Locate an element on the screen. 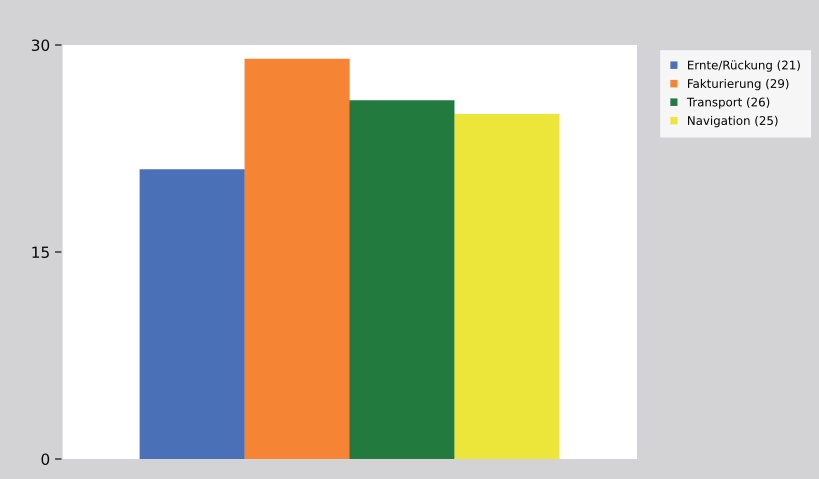  legend-label: Fakturierung (29) is located at coordinates (738, 84).